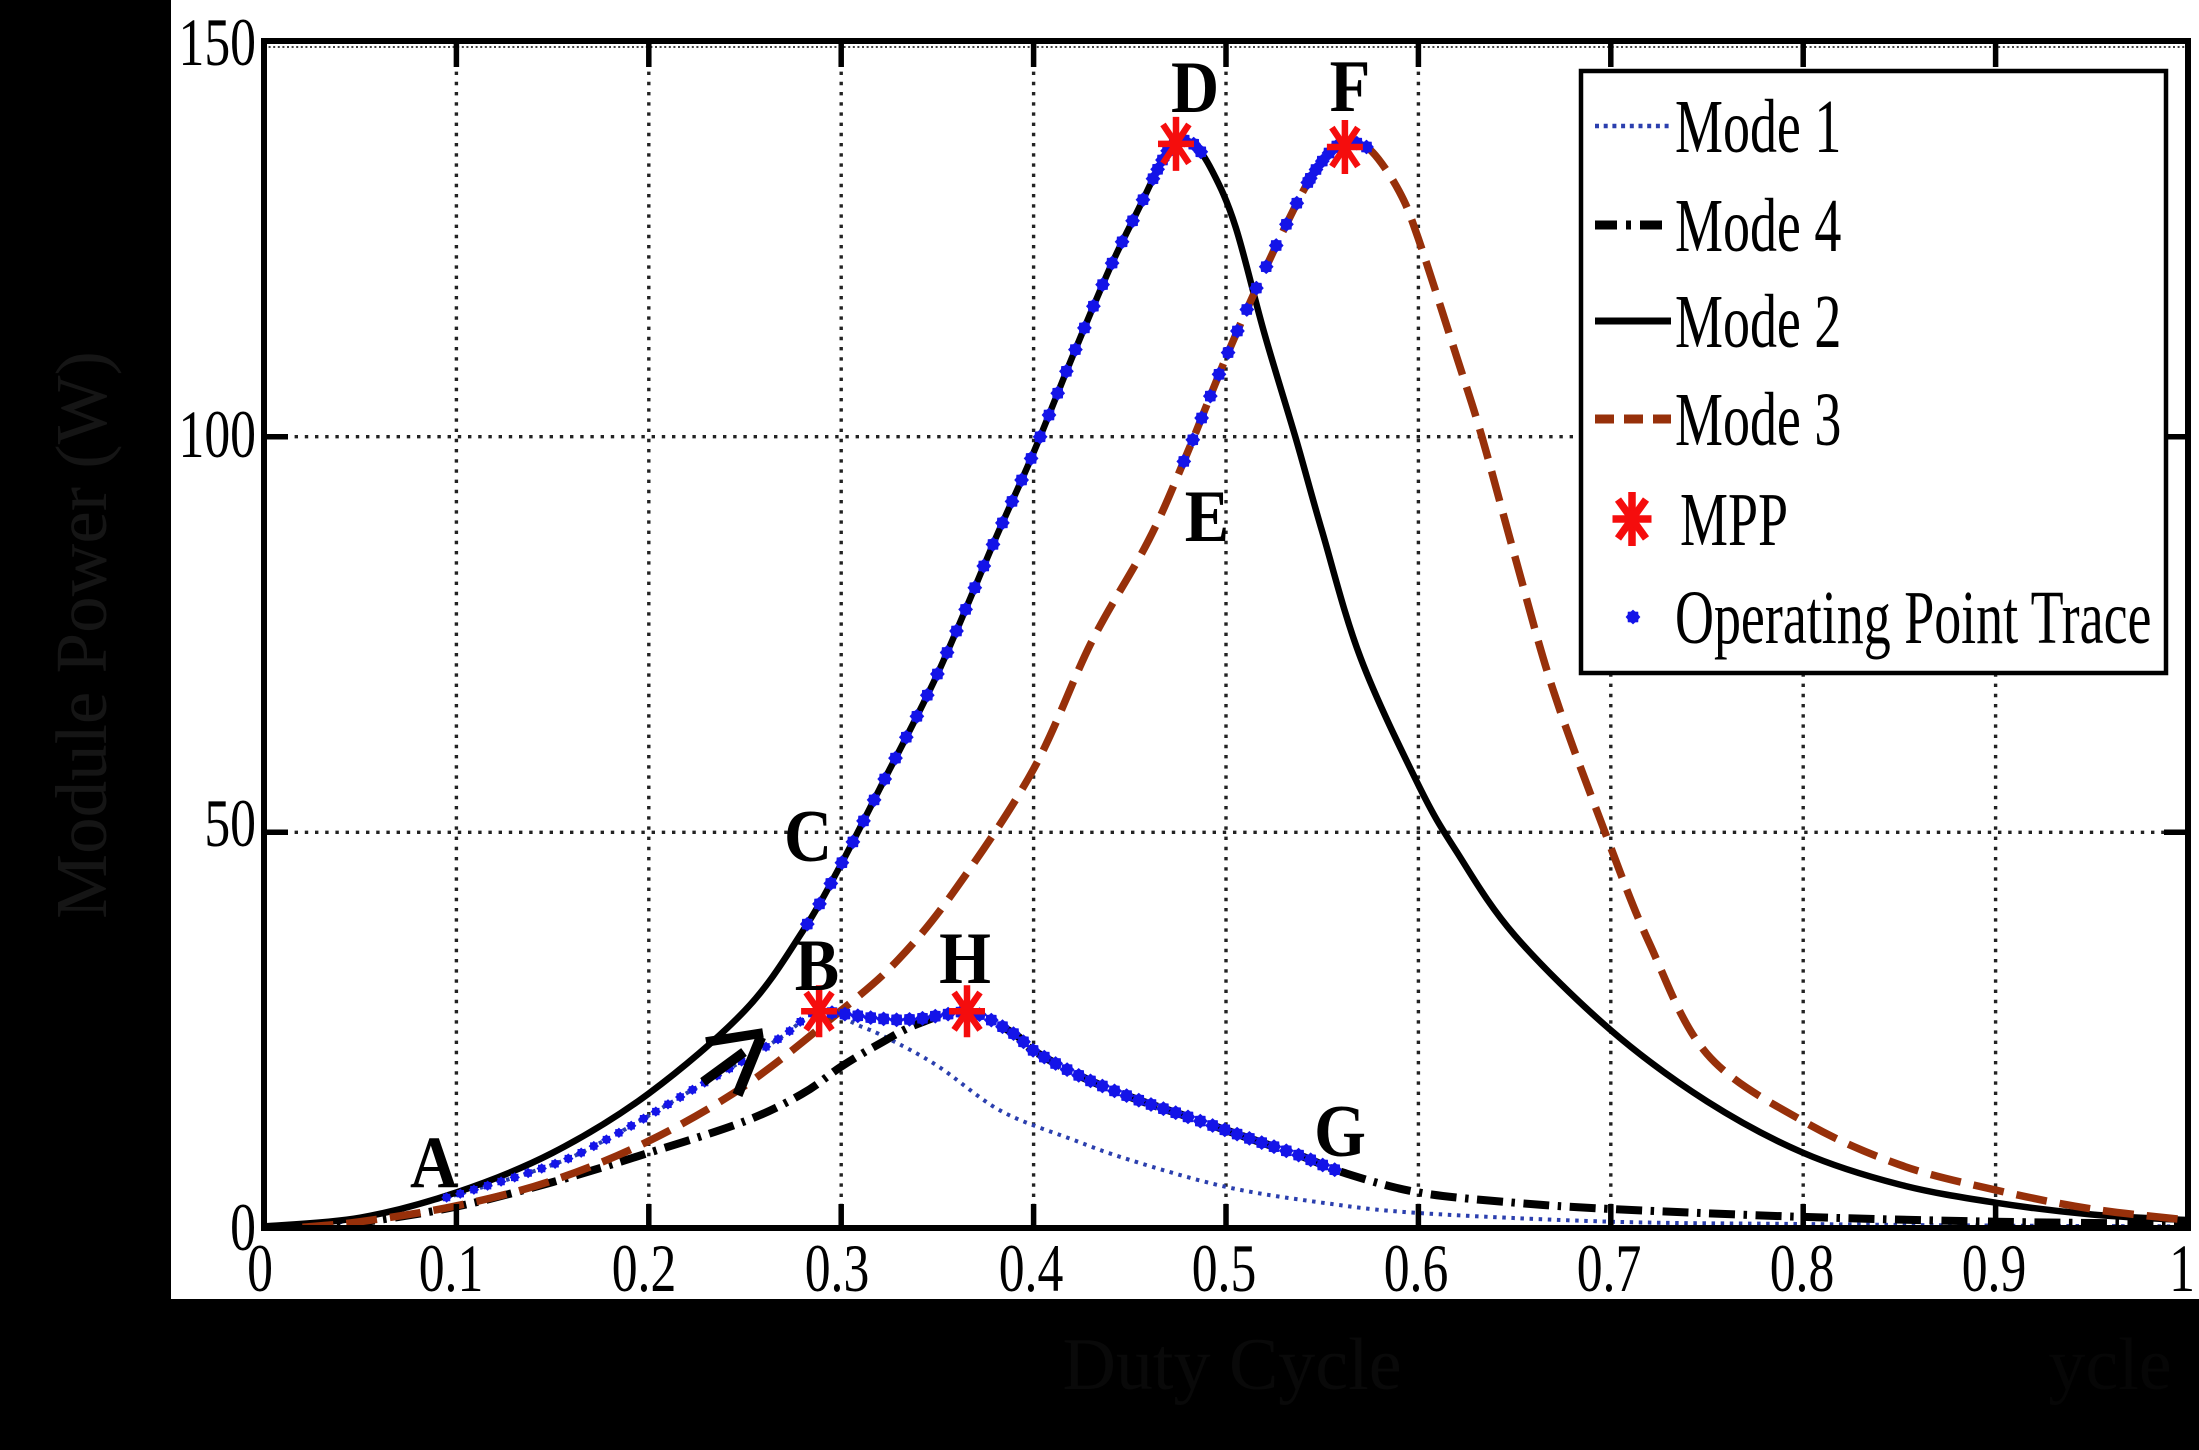 Image resolution: width=2199 pixels, height=1450 pixels. What do you see at coordinates (81, 635) in the screenshot?
I see `svg-text: Module Power (W)` at bounding box center [81, 635].